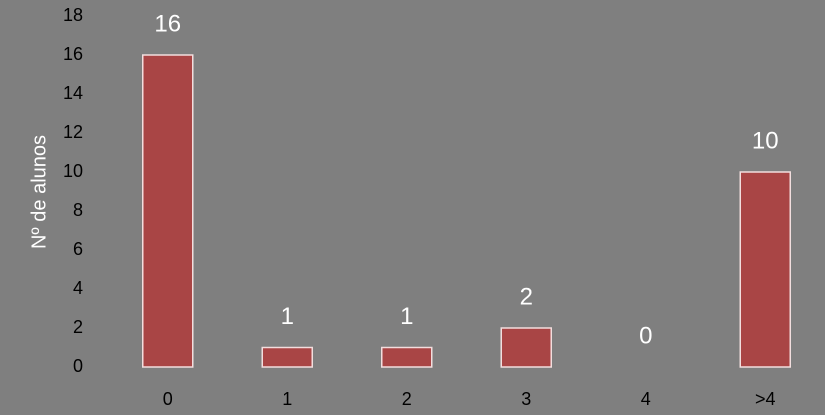  What do you see at coordinates (168, 399) in the screenshot?
I see `x-tick-label: 0` at bounding box center [168, 399].